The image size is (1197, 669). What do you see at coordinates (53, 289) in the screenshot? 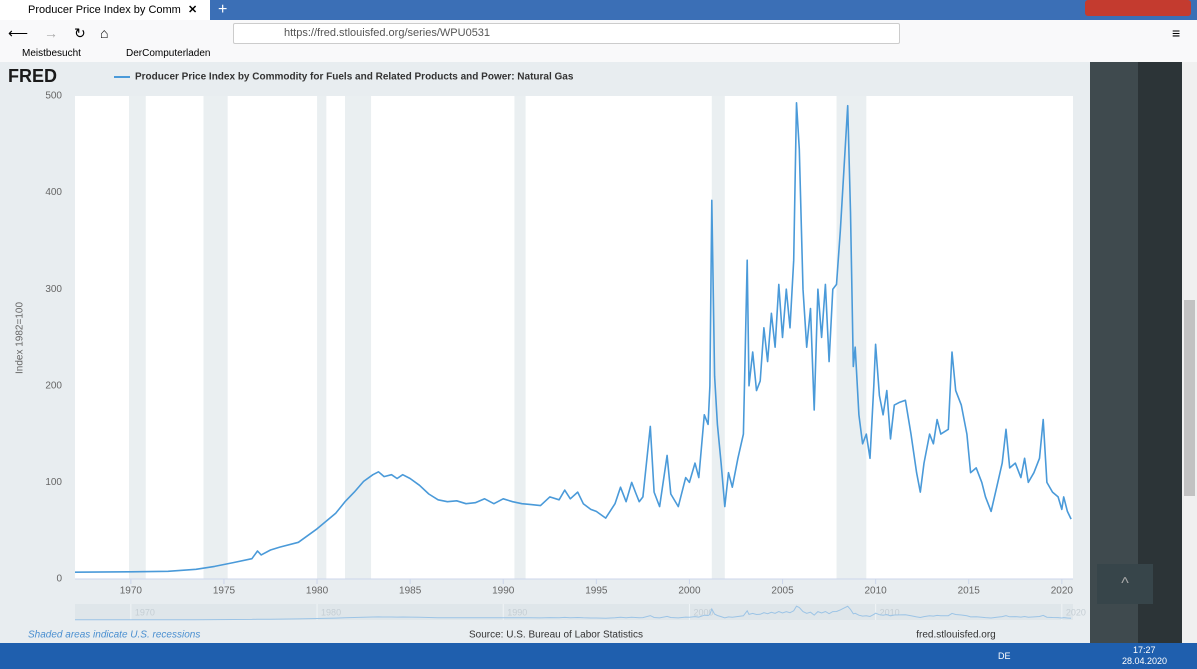
I see `y-tick-label: 300` at bounding box center [53, 289].